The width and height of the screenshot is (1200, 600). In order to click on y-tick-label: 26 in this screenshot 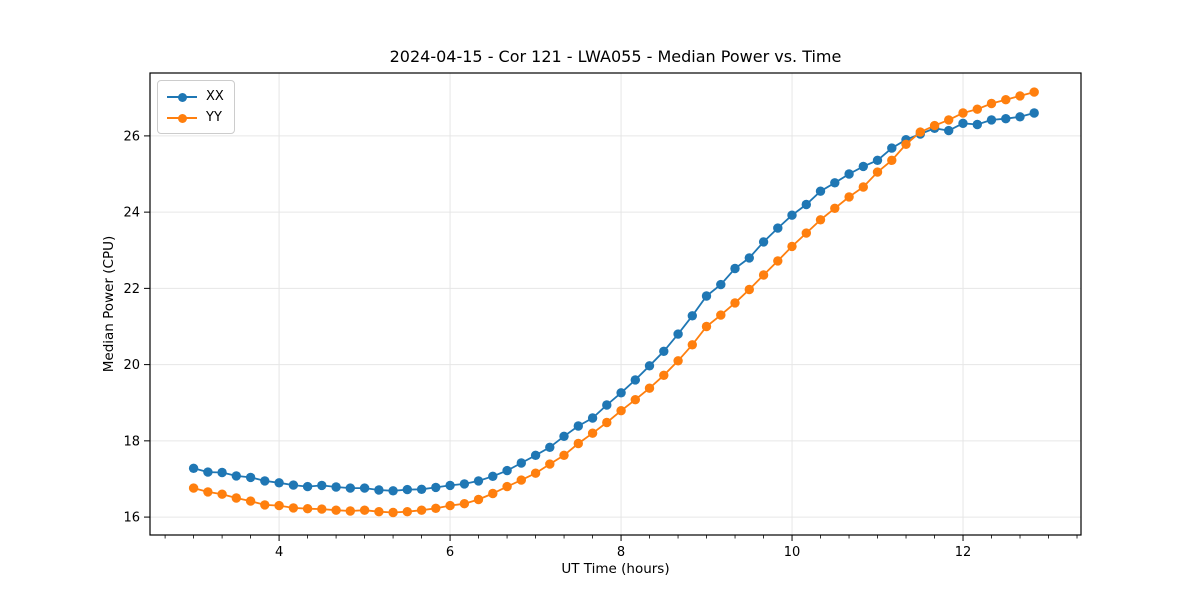, I will do `click(131, 136)`.